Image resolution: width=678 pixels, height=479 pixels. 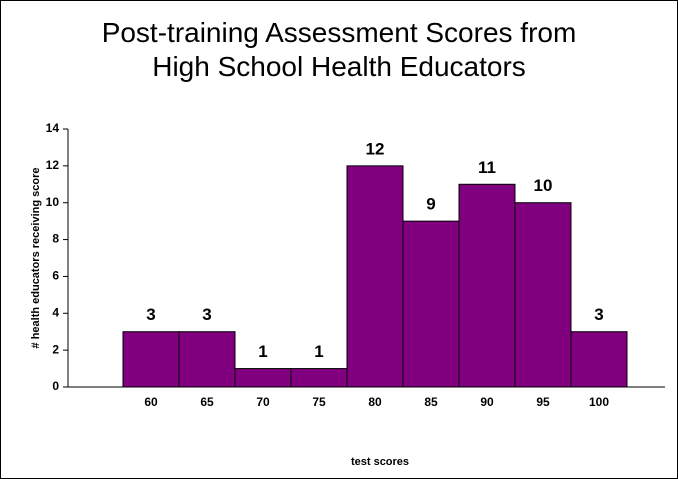 What do you see at coordinates (375, 402) in the screenshot?
I see `x-tick-label: 80` at bounding box center [375, 402].